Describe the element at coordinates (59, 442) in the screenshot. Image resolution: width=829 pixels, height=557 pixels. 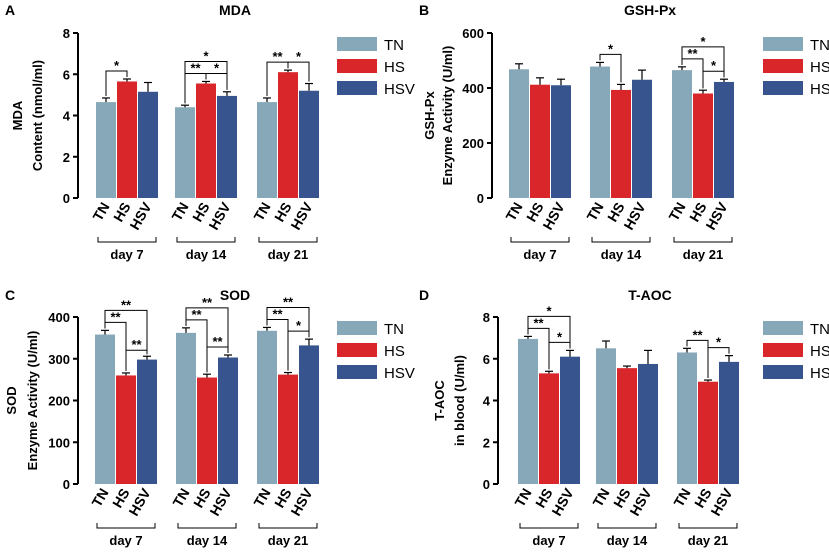
I see `y-tick-label: 100` at that location.